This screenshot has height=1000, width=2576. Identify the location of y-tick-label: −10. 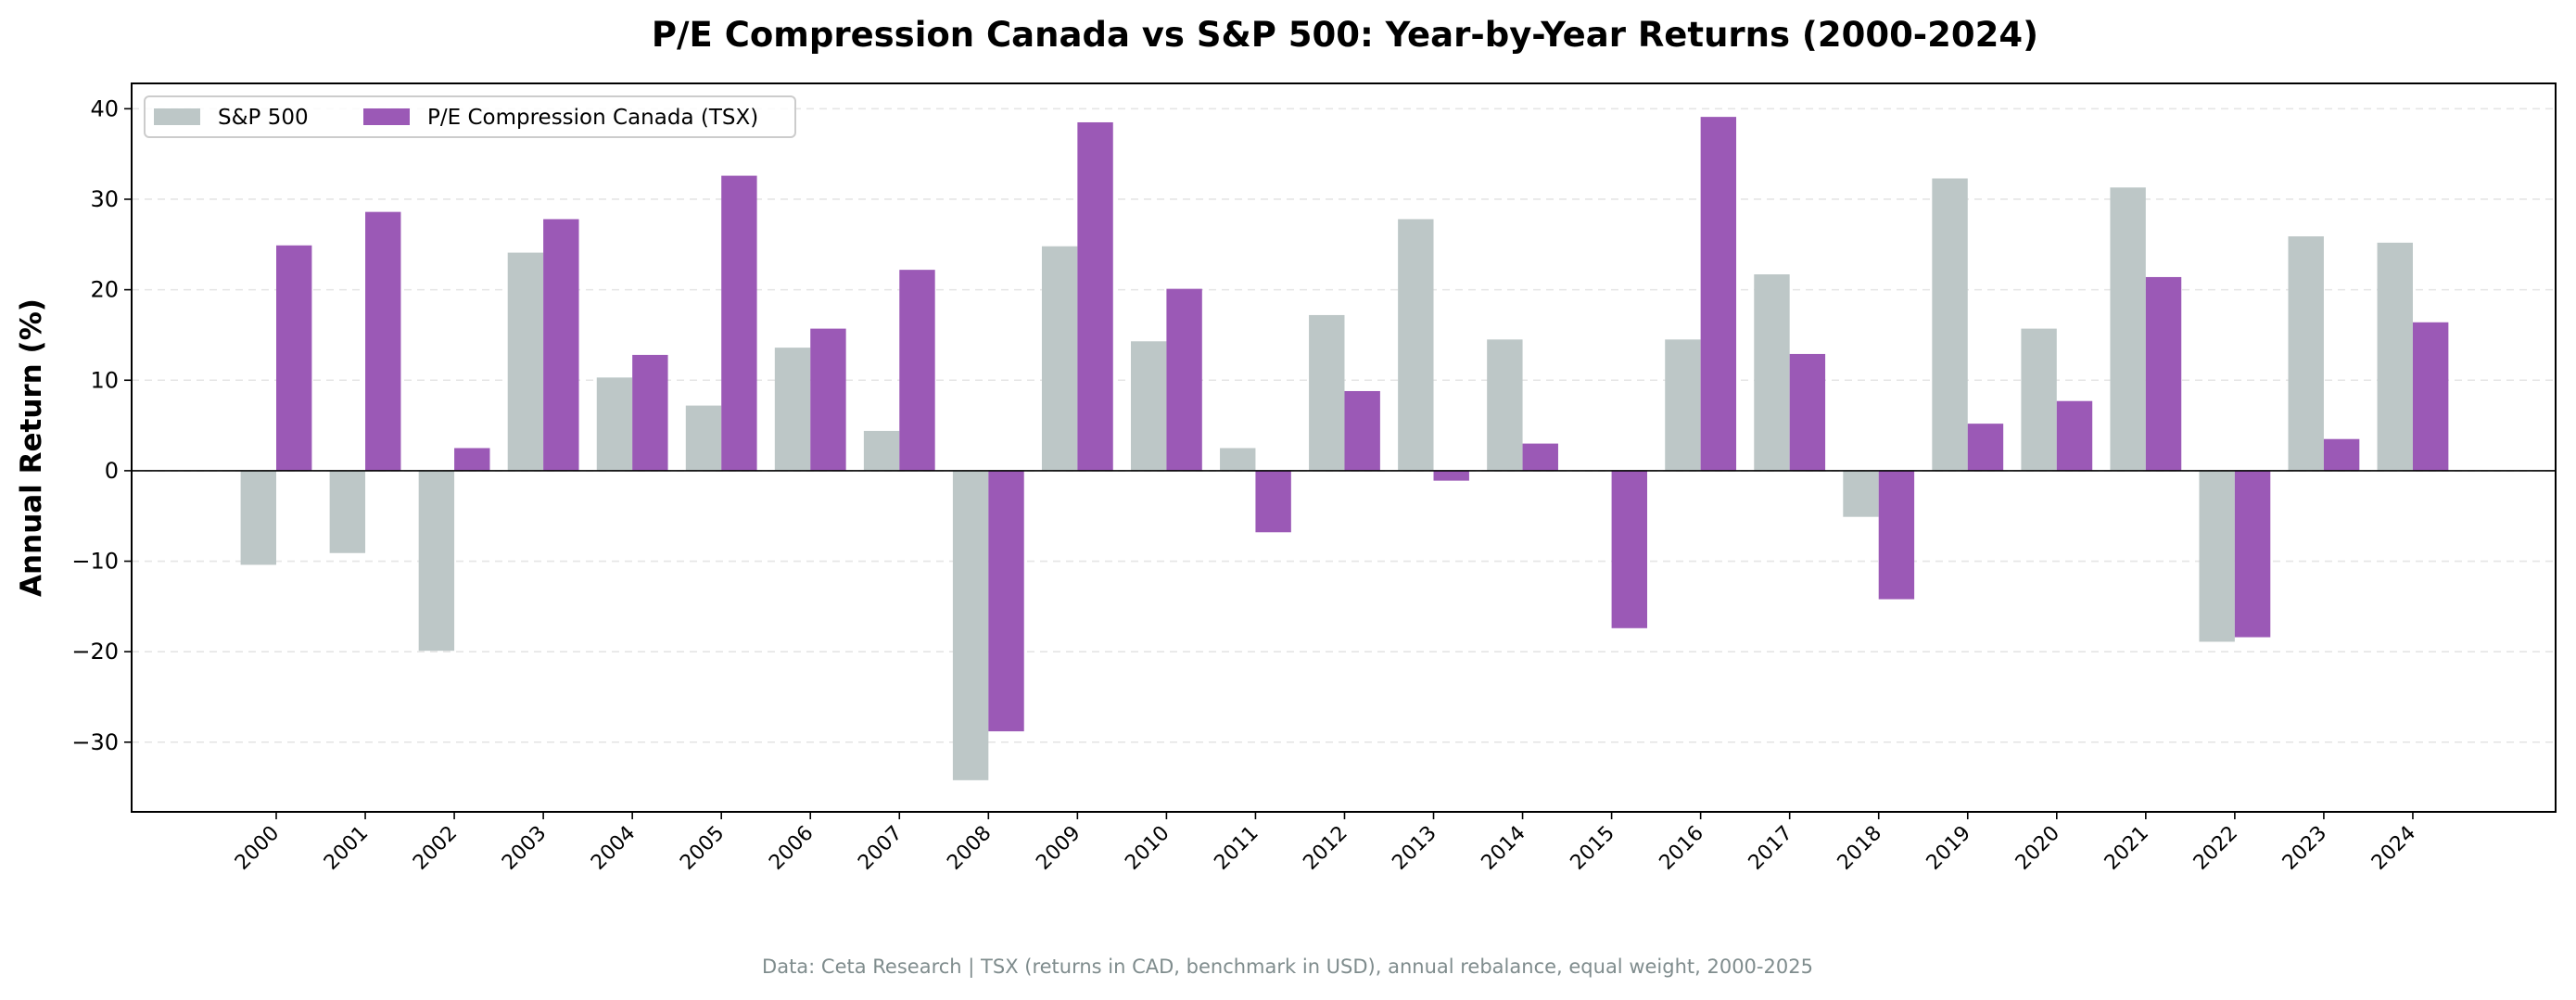
(95, 562).